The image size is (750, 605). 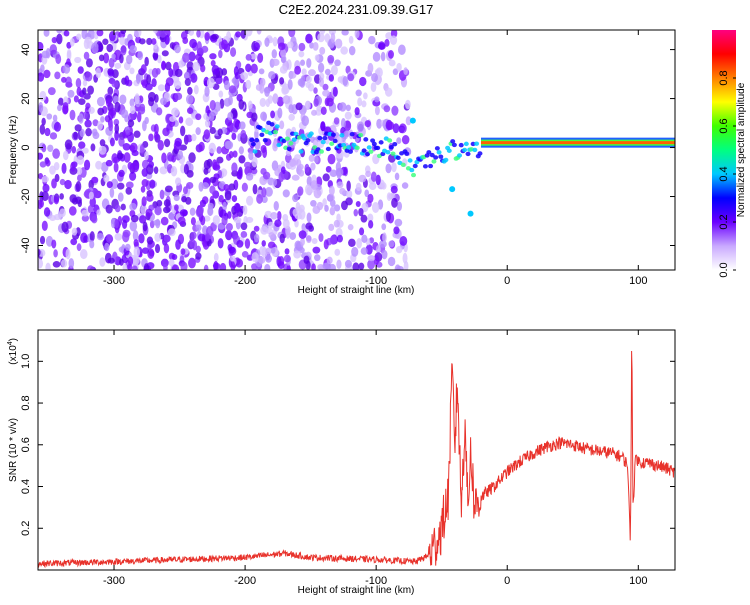 I want to click on figure-title: C2E2.2024.231.09.39.G17, so click(x=356, y=9).